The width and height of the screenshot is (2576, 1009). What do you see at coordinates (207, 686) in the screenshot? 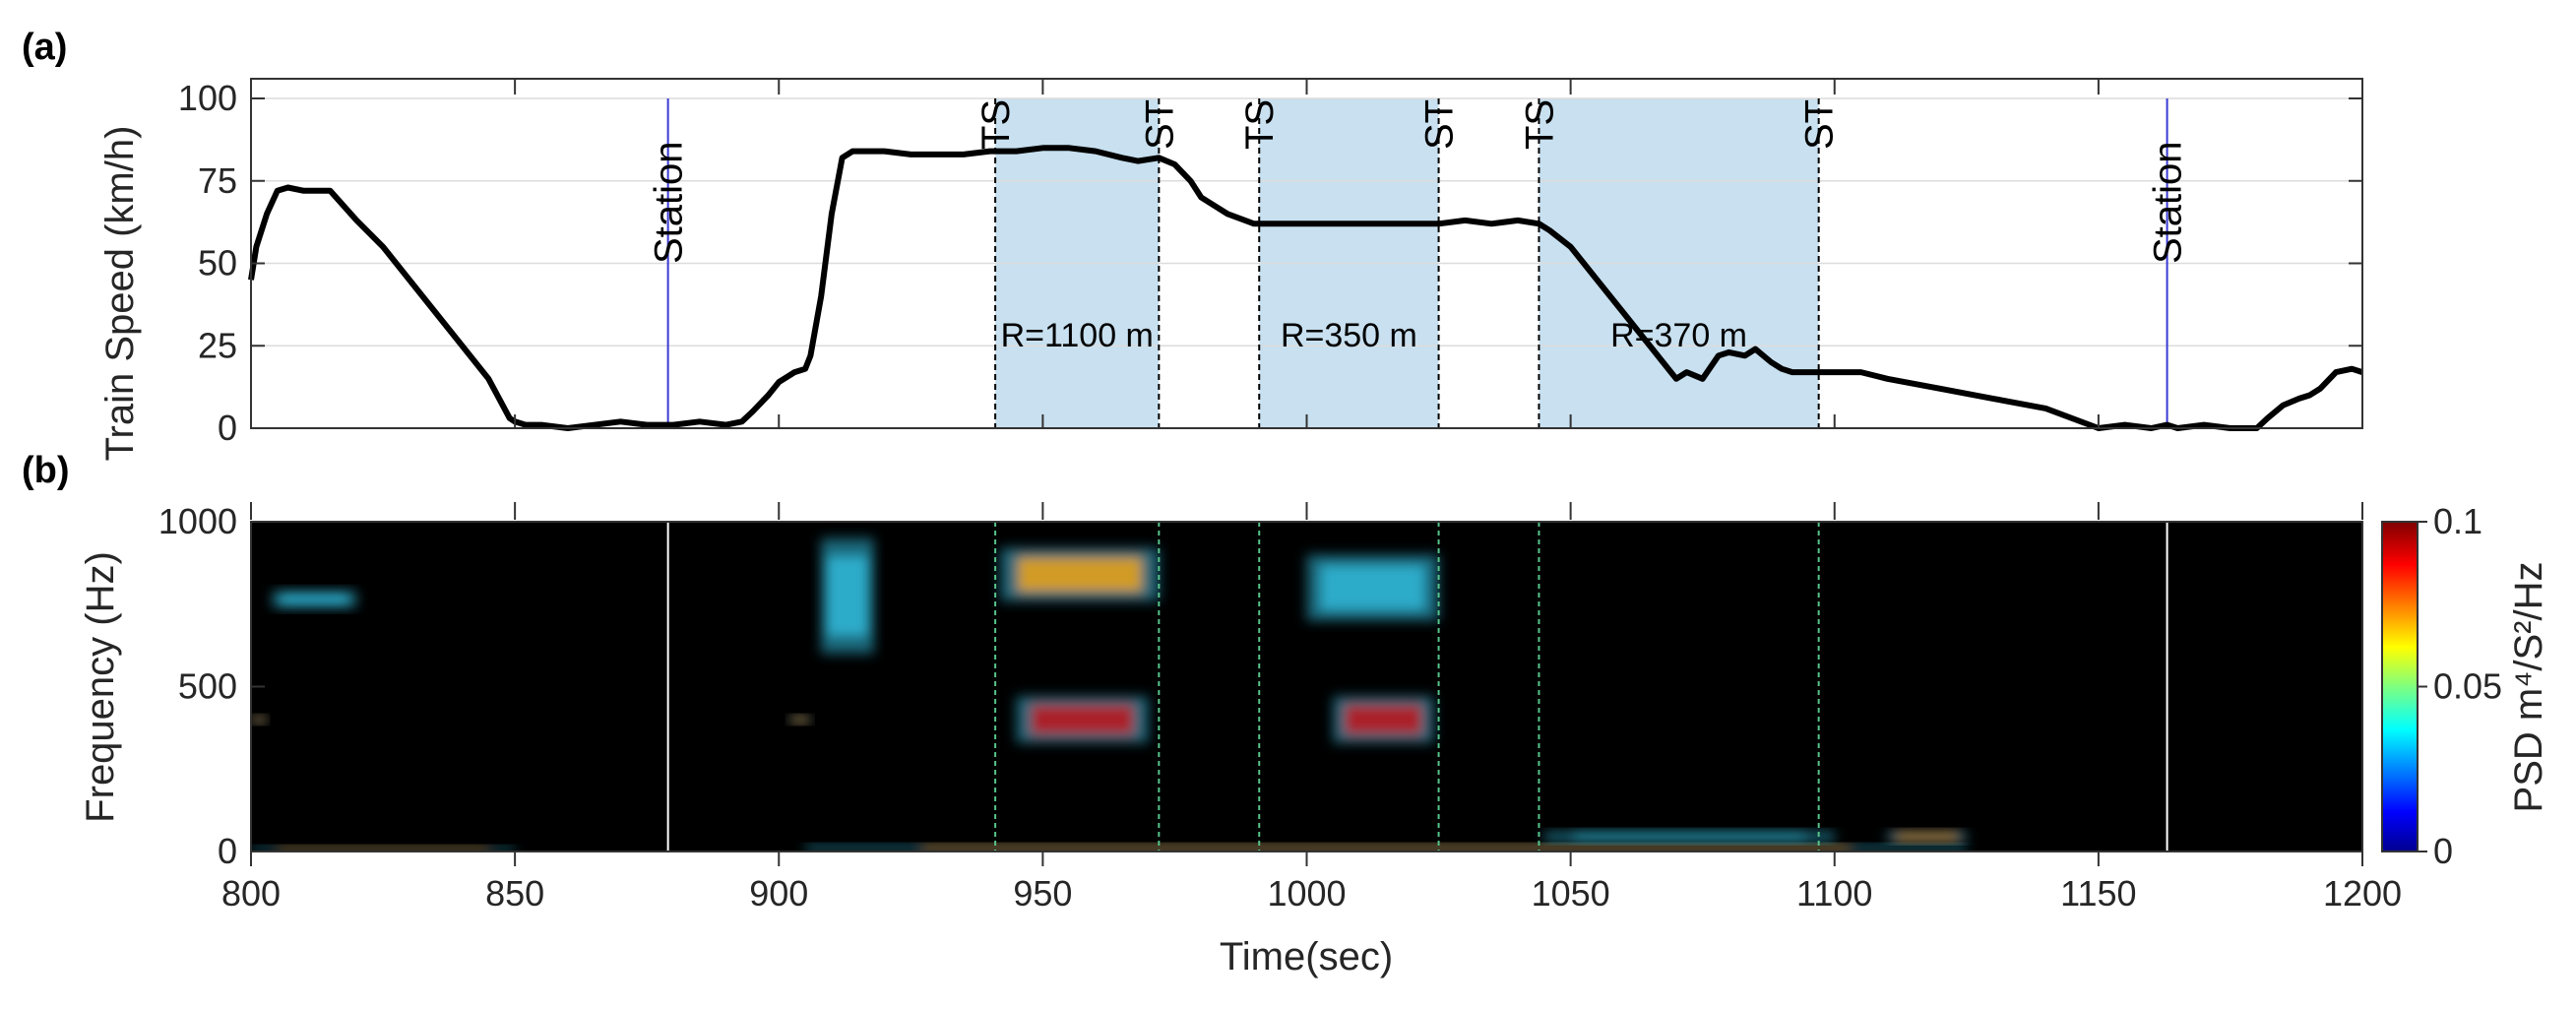
I see `ytick-label-b-500: 500` at bounding box center [207, 686].